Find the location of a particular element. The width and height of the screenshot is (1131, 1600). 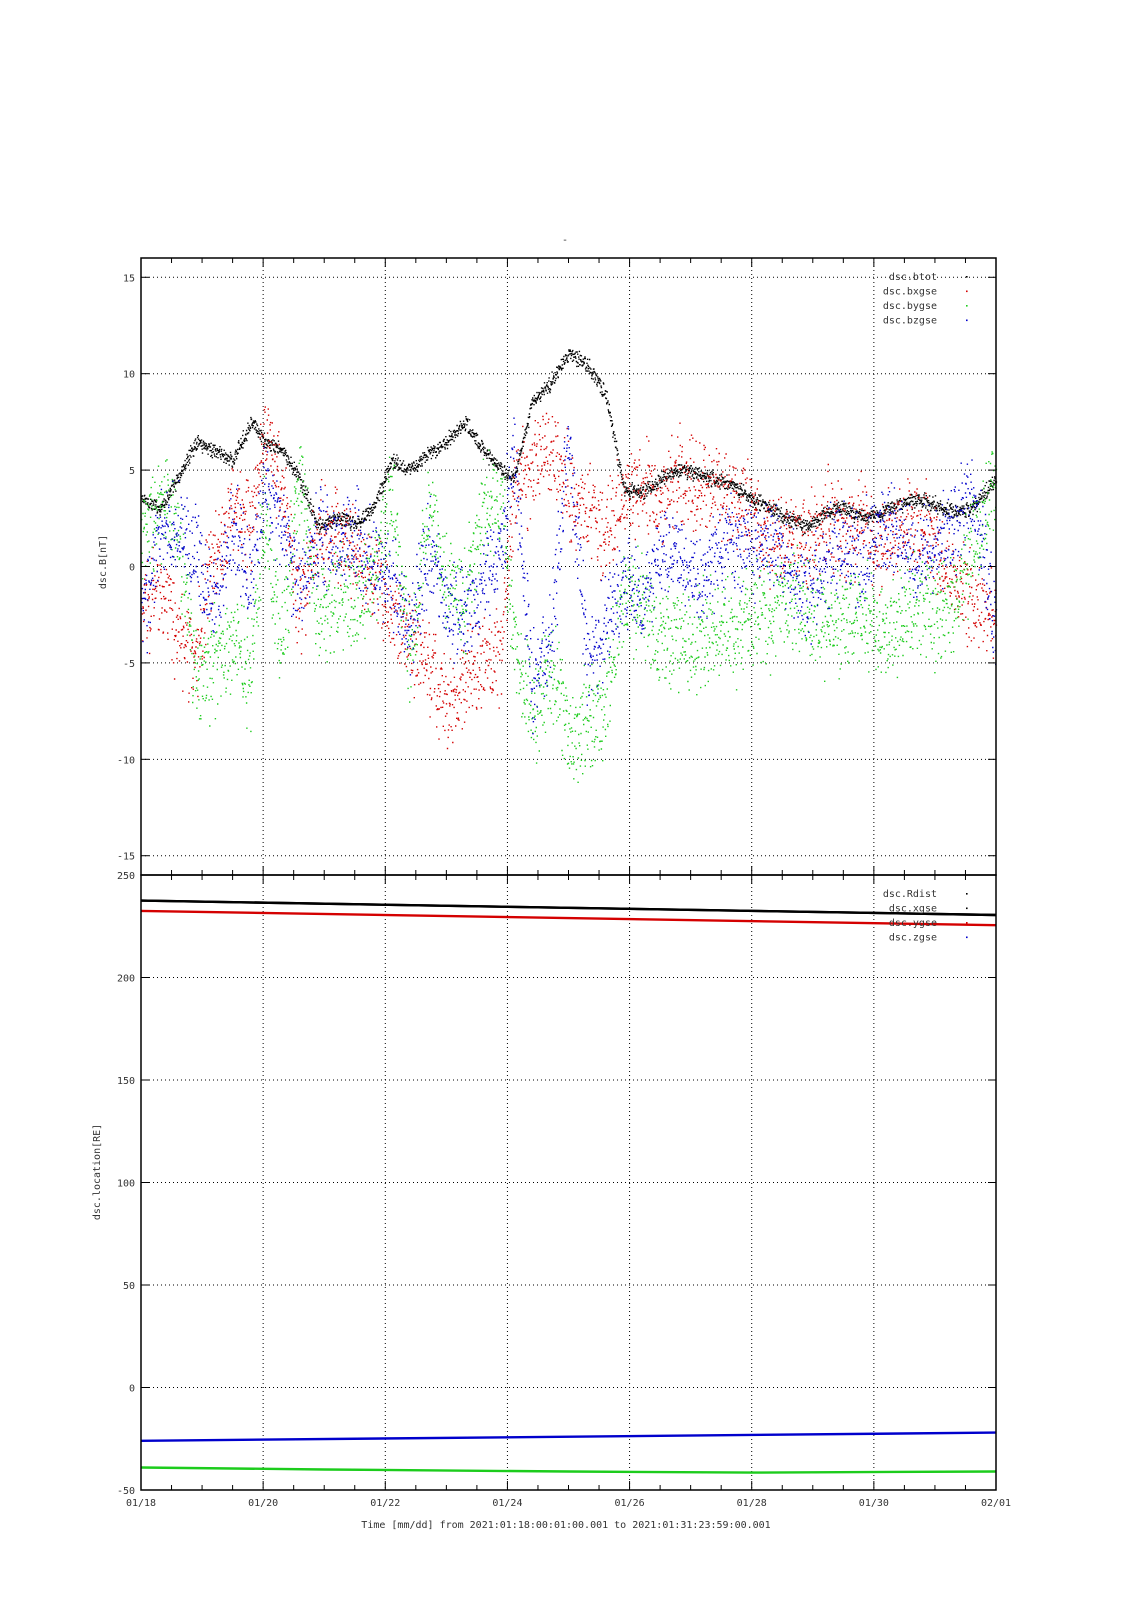

x-tick-label: 01/24 is located at coordinates (507, 1503).